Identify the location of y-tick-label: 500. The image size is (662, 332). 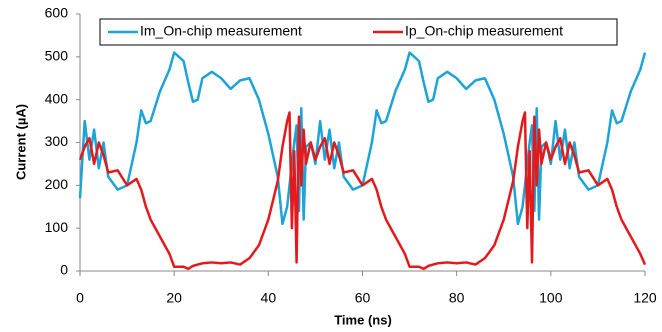
(57, 56).